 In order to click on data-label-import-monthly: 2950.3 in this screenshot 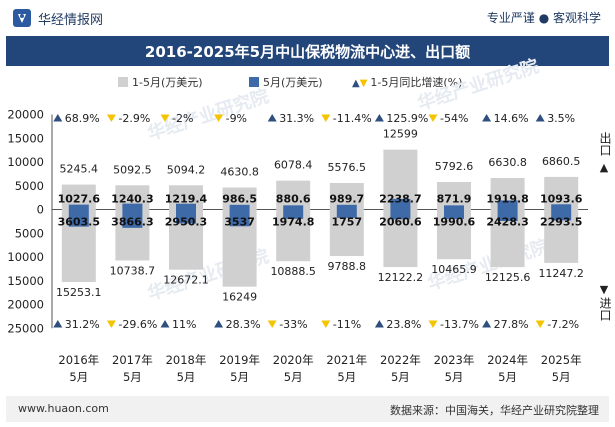, I will do `click(186, 222)`.